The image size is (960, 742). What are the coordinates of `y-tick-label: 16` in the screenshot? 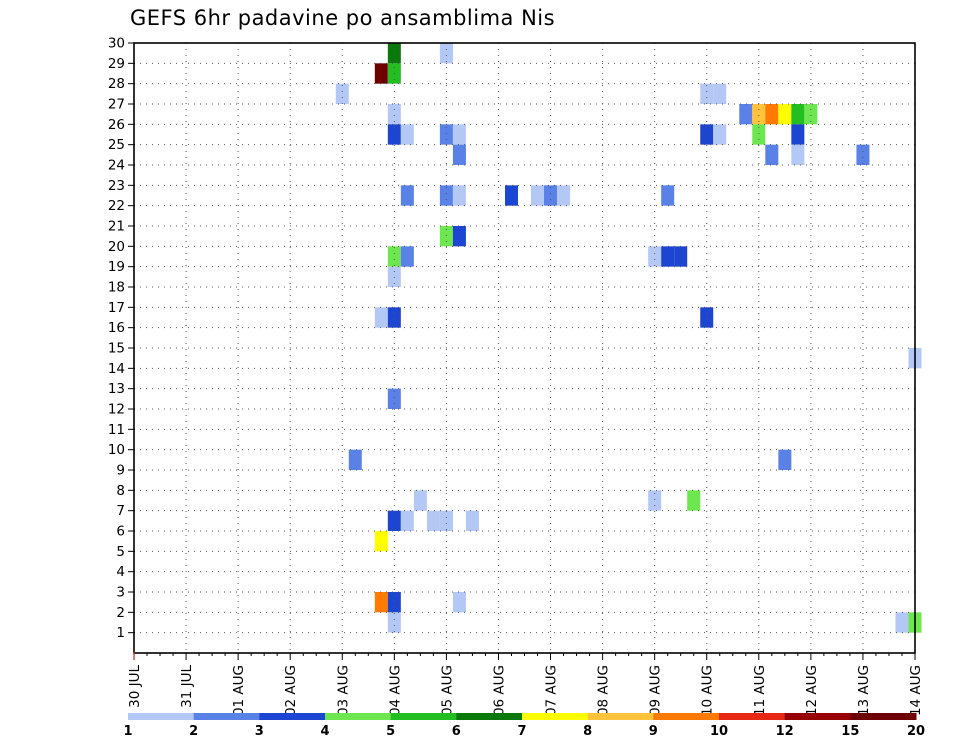 It's located at (116, 328).